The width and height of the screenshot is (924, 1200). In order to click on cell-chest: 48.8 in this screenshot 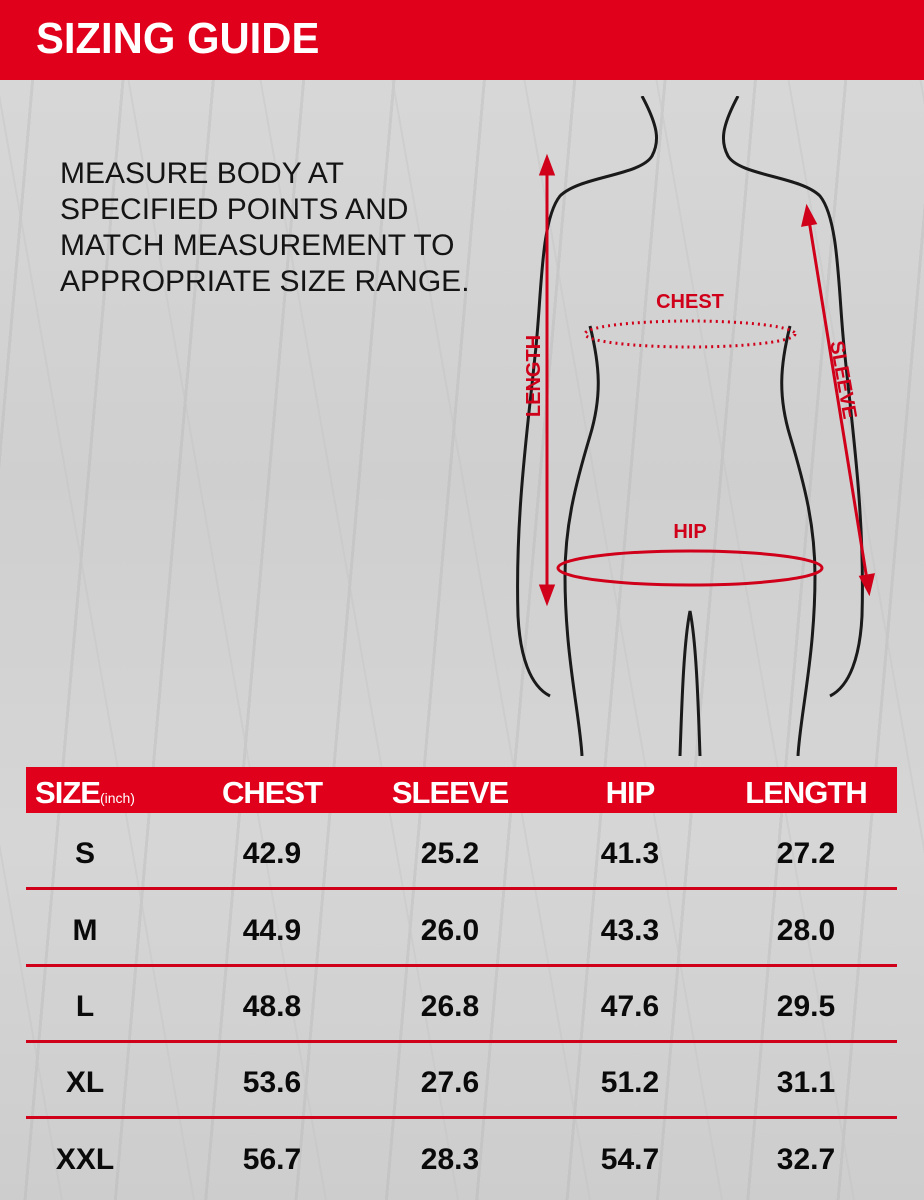, I will do `click(272, 1006)`.